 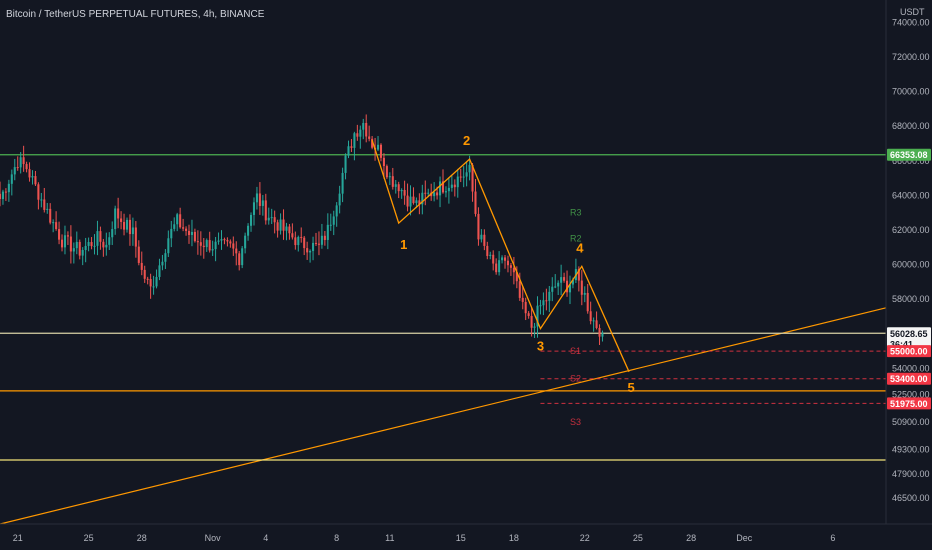 What do you see at coordinates (909, 403) in the screenshot?
I see `price-tag-support-3: 51975.00` at bounding box center [909, 403].